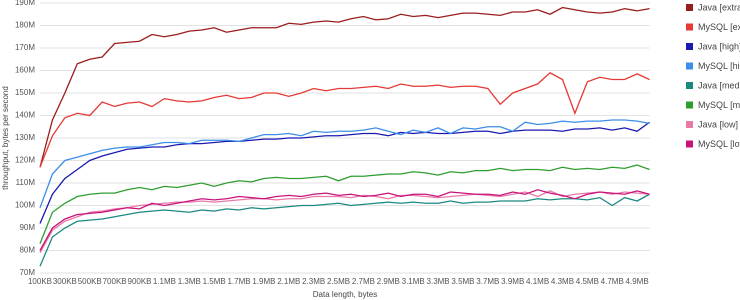 This screenshot has height=300, width=740. What do you see at coordinates (718, 124) in the screenshot?
I see `legend-label: Java [low]` at bounding box center [718, 124].